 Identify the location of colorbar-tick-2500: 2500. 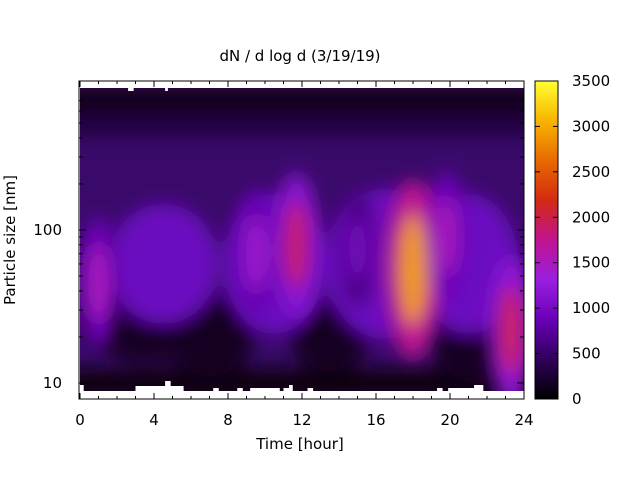
(572, 172).